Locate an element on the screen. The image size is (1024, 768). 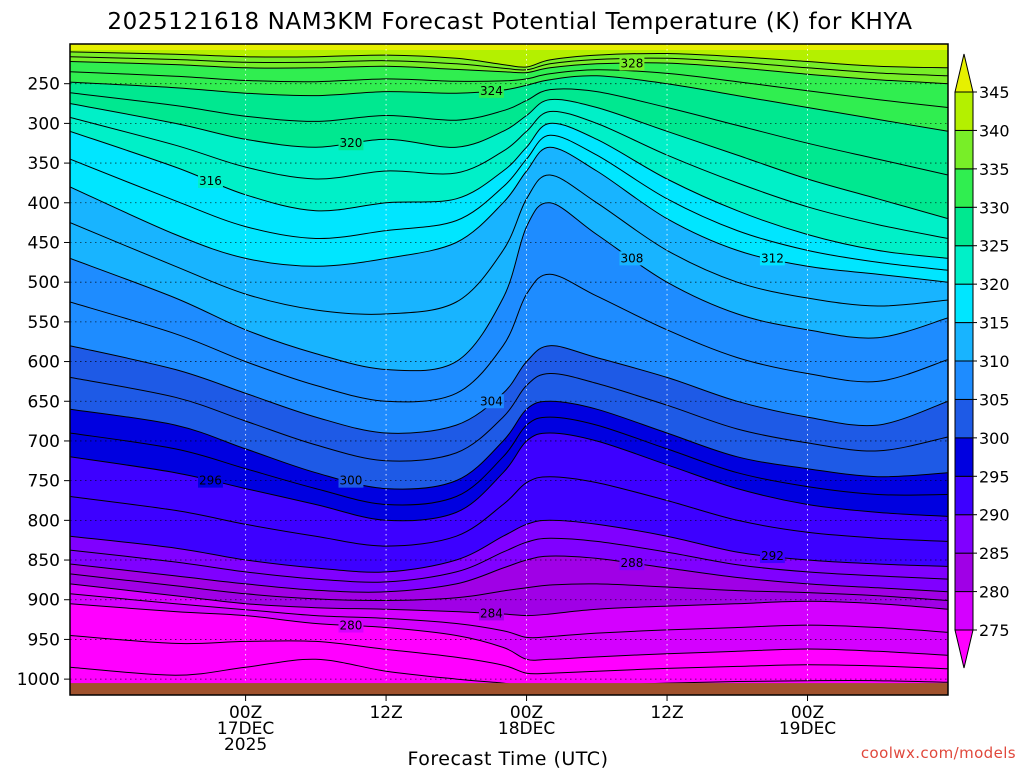
credit-text: coolwx.com/models is located at coordinates (938, 753).